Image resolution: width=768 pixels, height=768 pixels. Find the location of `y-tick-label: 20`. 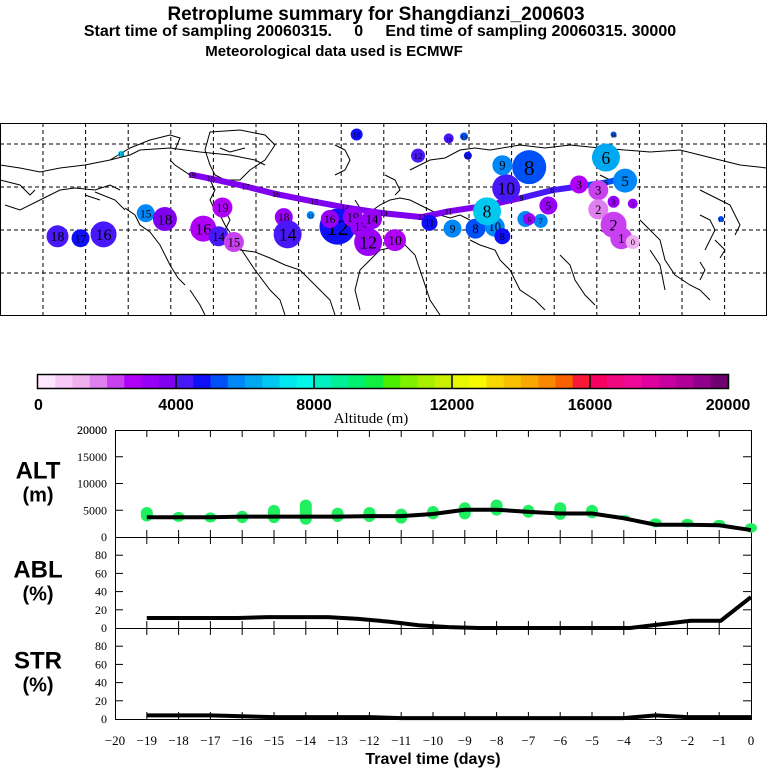

y-tick-label: 20 is located at coordinates (101, 701).